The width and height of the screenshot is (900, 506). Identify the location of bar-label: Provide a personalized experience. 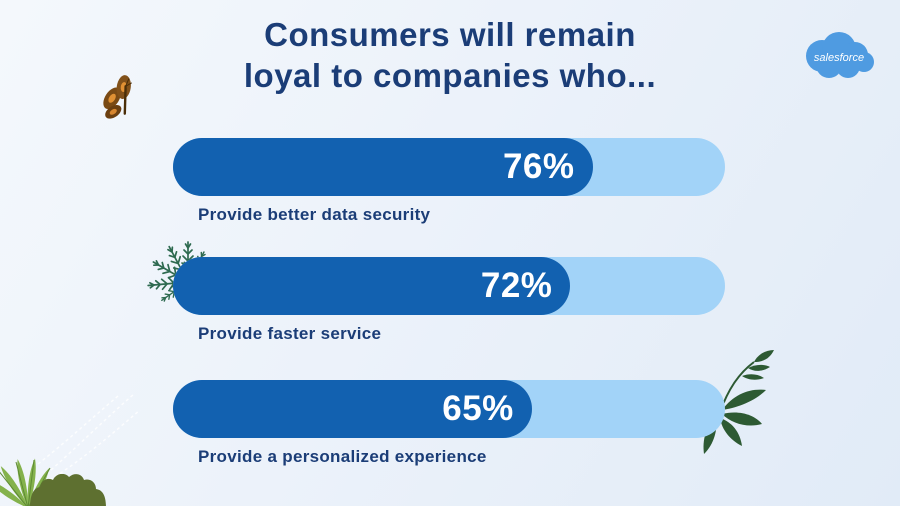
(342, 456).